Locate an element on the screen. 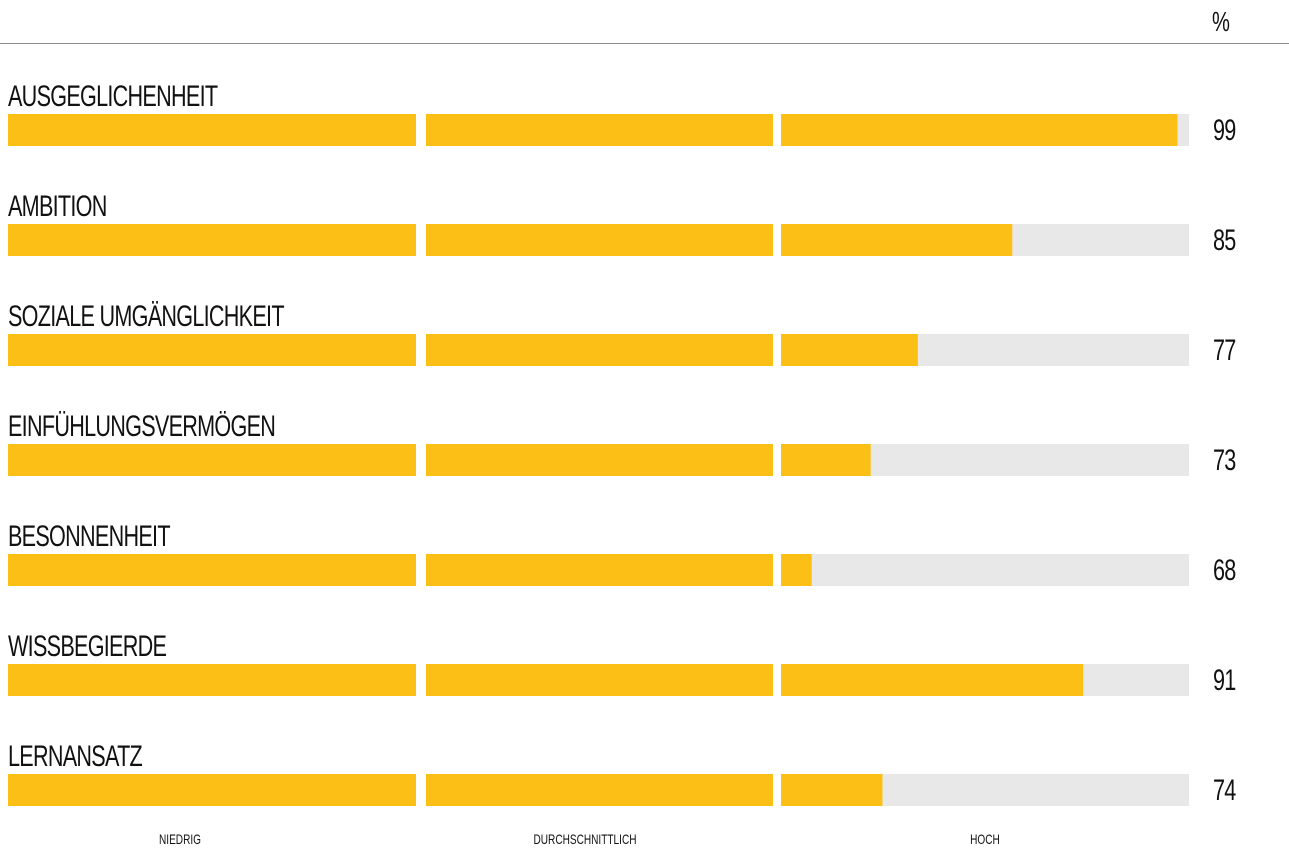 The image size is (1289, 857). category-label: SOZIALE UMGÄNGLICHKEIT is located at coordinates (146, 316).